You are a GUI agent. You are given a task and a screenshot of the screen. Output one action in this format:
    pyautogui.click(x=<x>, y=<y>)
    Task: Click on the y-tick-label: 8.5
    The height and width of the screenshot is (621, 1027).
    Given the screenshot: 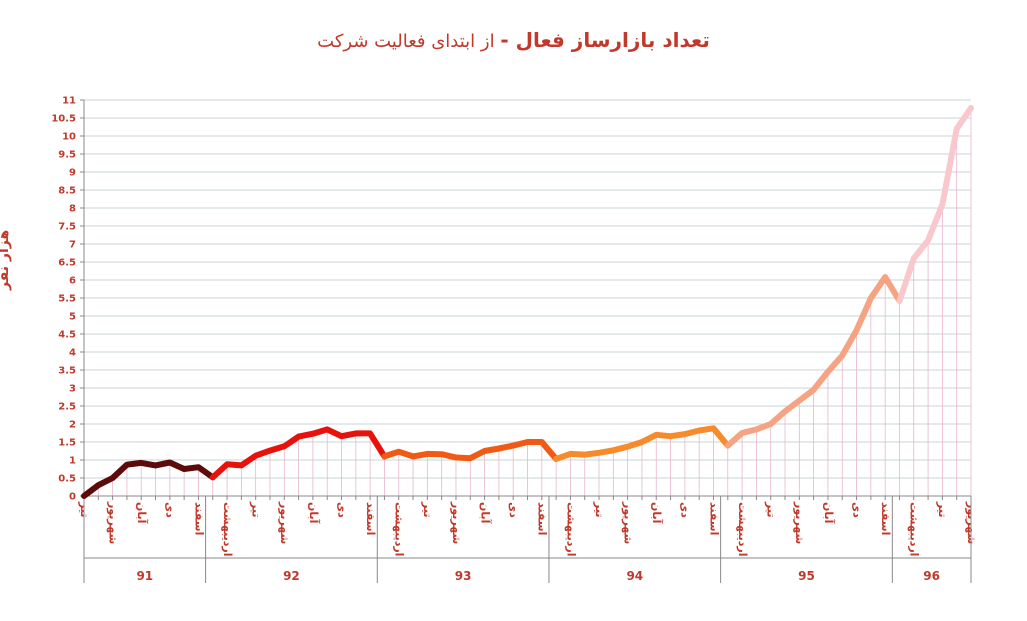 What is the action you would take?
    pyautogui.click(x=67, y=191)
    